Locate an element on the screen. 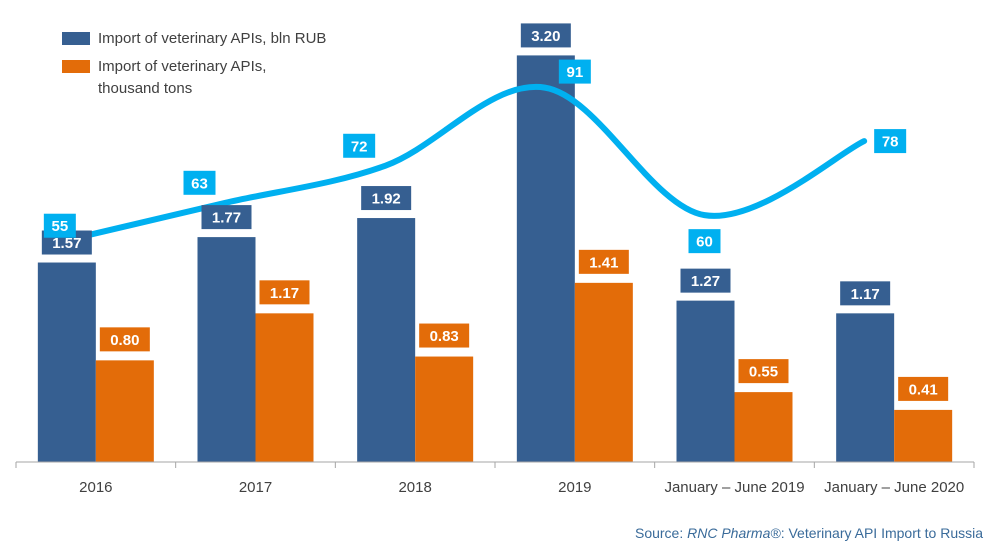 This screenshot has width=999, height=547. data-label-volume-text: 0.55 is located at coordinates (763, 372).